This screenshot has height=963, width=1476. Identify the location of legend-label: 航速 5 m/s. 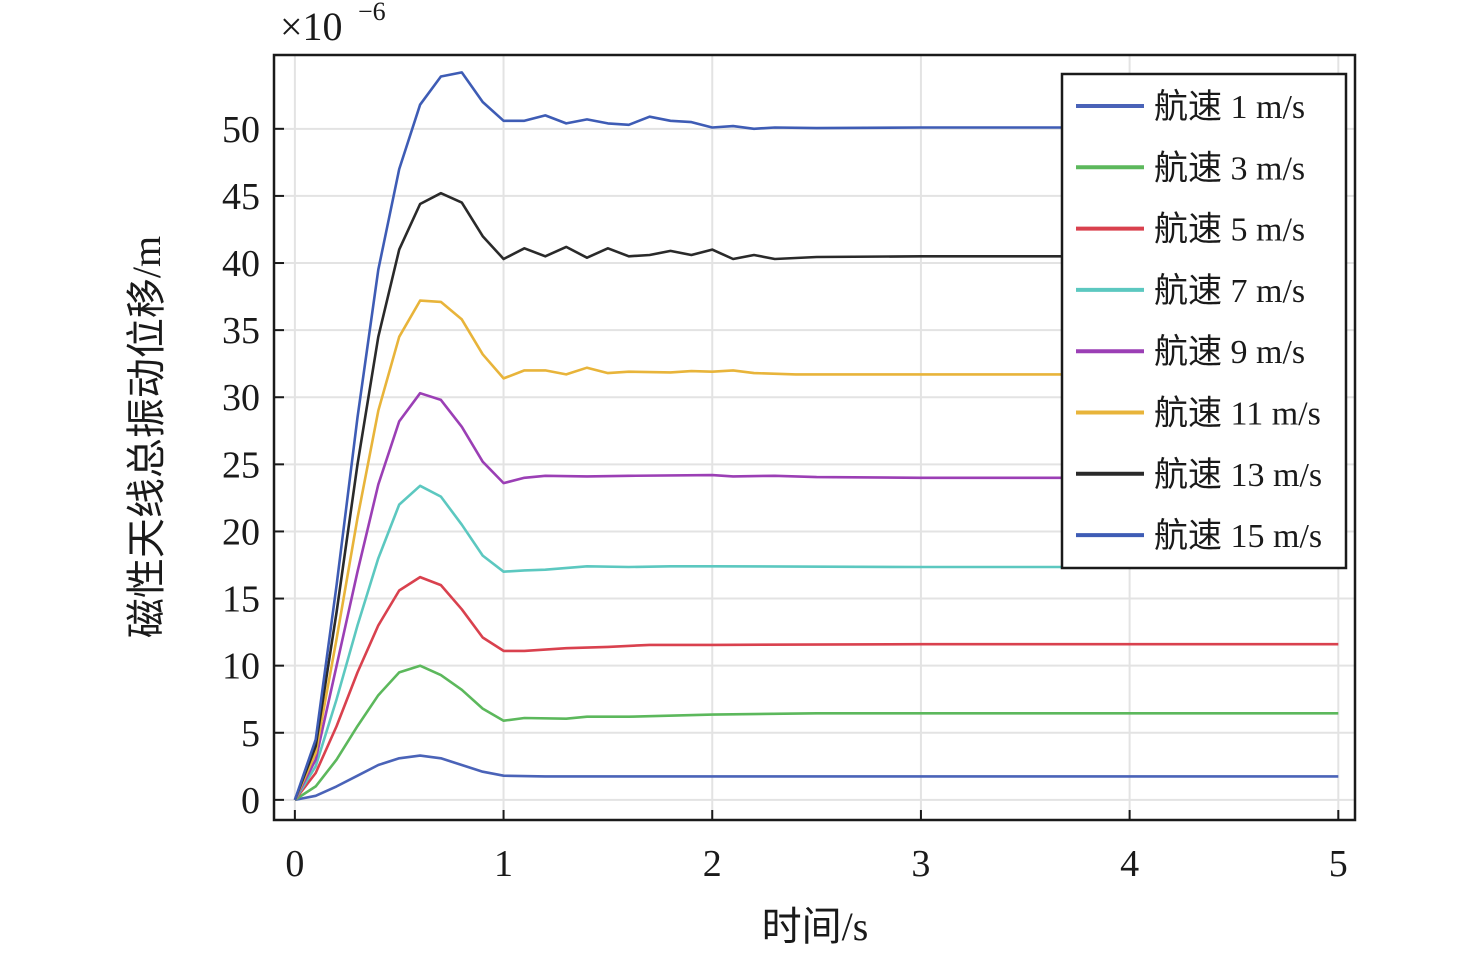
(1229, 230).